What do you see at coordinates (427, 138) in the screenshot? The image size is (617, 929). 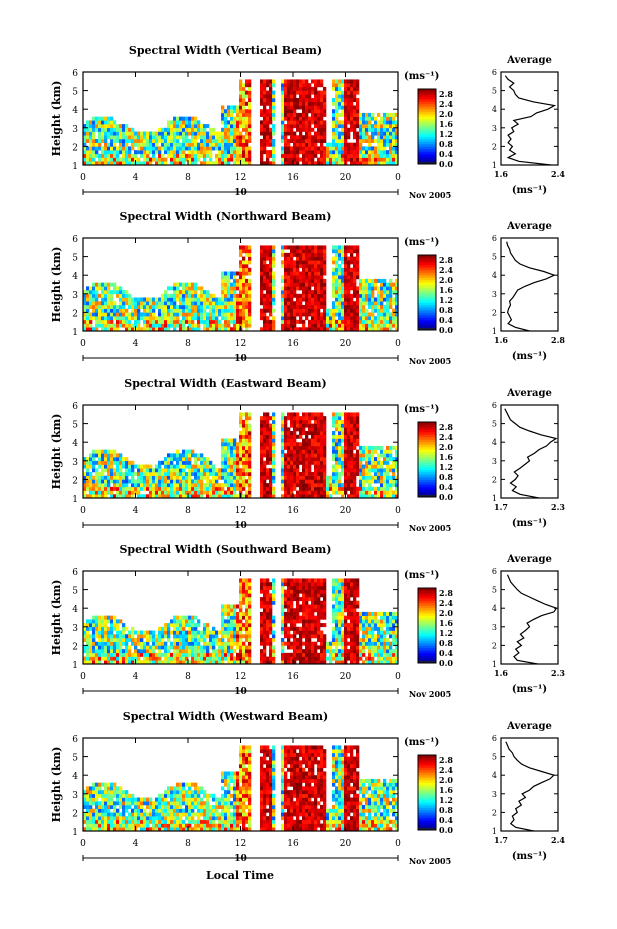 I see `colorbar-swatch` at bounding box center [427, 138].